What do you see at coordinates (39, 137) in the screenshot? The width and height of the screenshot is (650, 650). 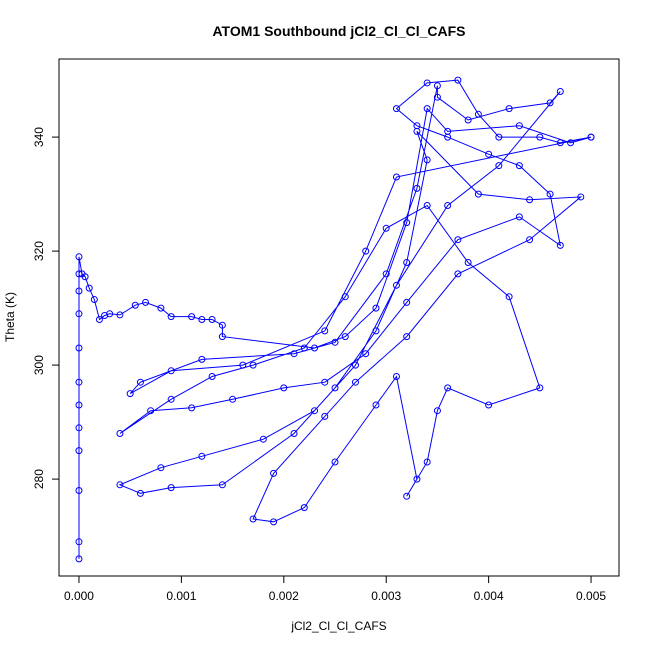 I see `y-tick-label: 340` at bounding box center [39, 137].